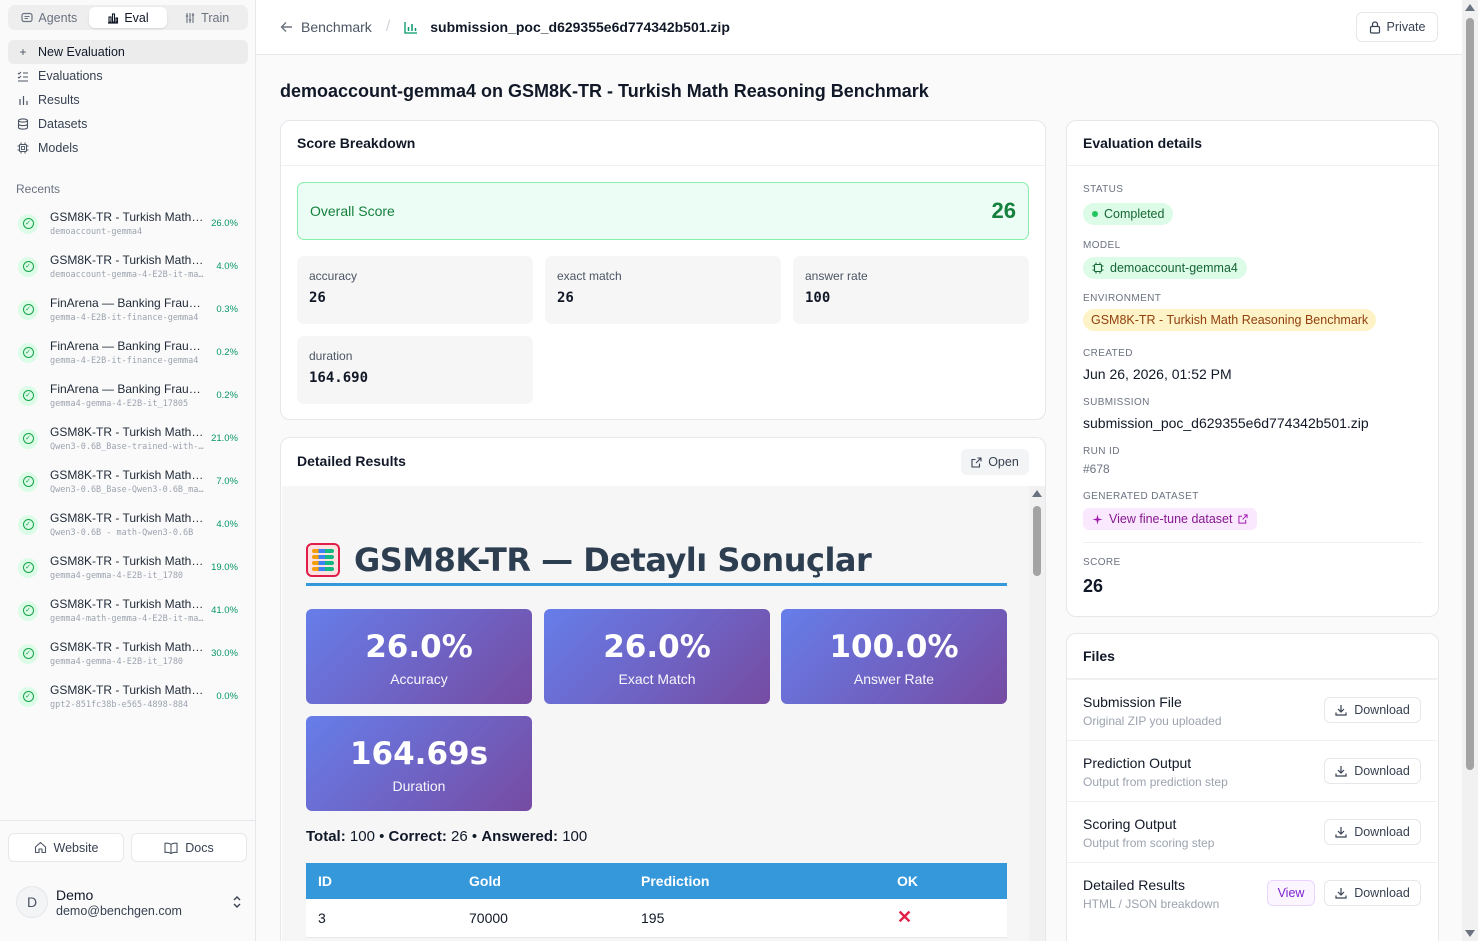  Describe the element at coordinates (96, 232) in the screenshot. I see `recent-subtitle: demoaccount-gemma4` at that location.